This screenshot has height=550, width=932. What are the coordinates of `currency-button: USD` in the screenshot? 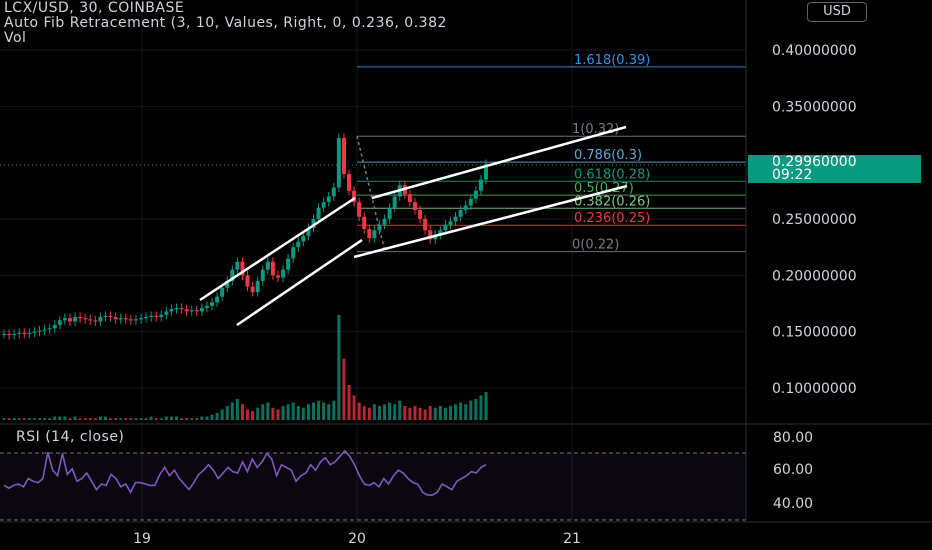 It's located at (837, 12).